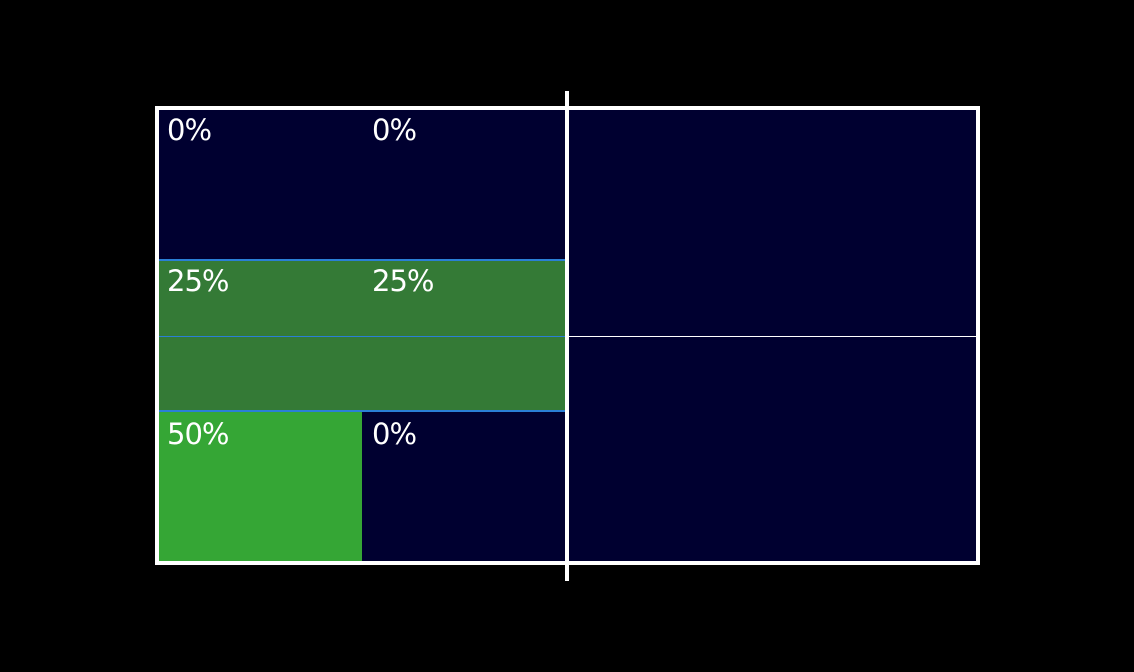 Image resolution: width=1134 pixels, height=672 pixels. I want to click on zone-right-top, so click(772, 222).